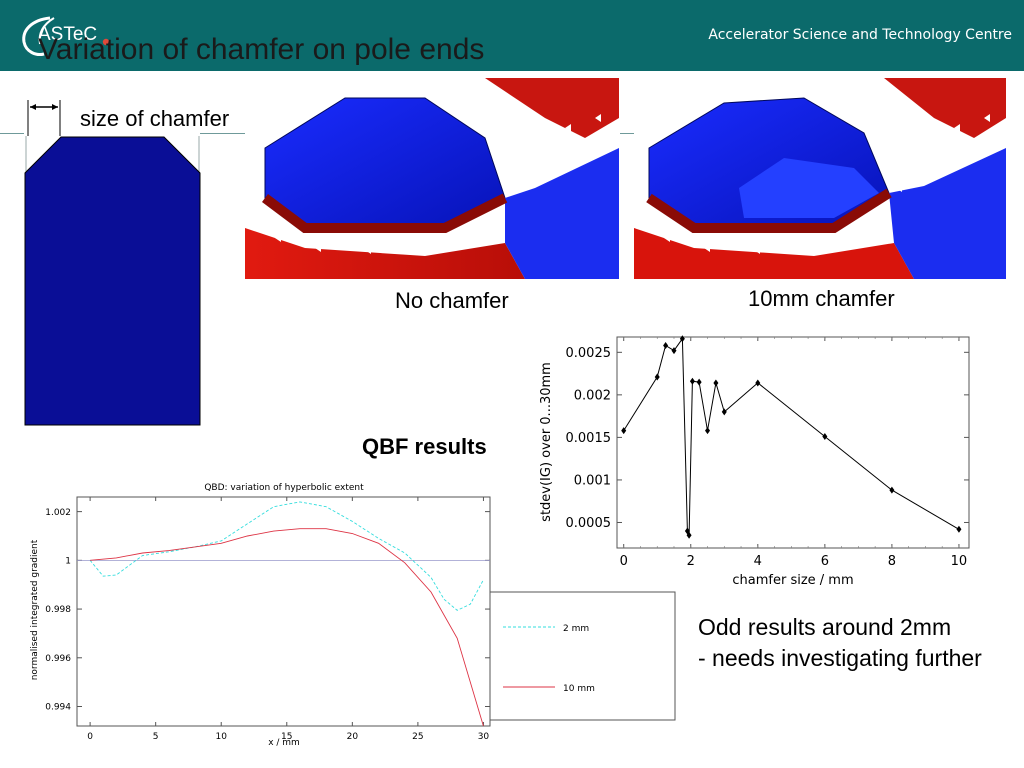  What do you see at coordinates (68, 561) in the screenshot?
I see `y-tick-label: 1` at bounding box center [68, 561].